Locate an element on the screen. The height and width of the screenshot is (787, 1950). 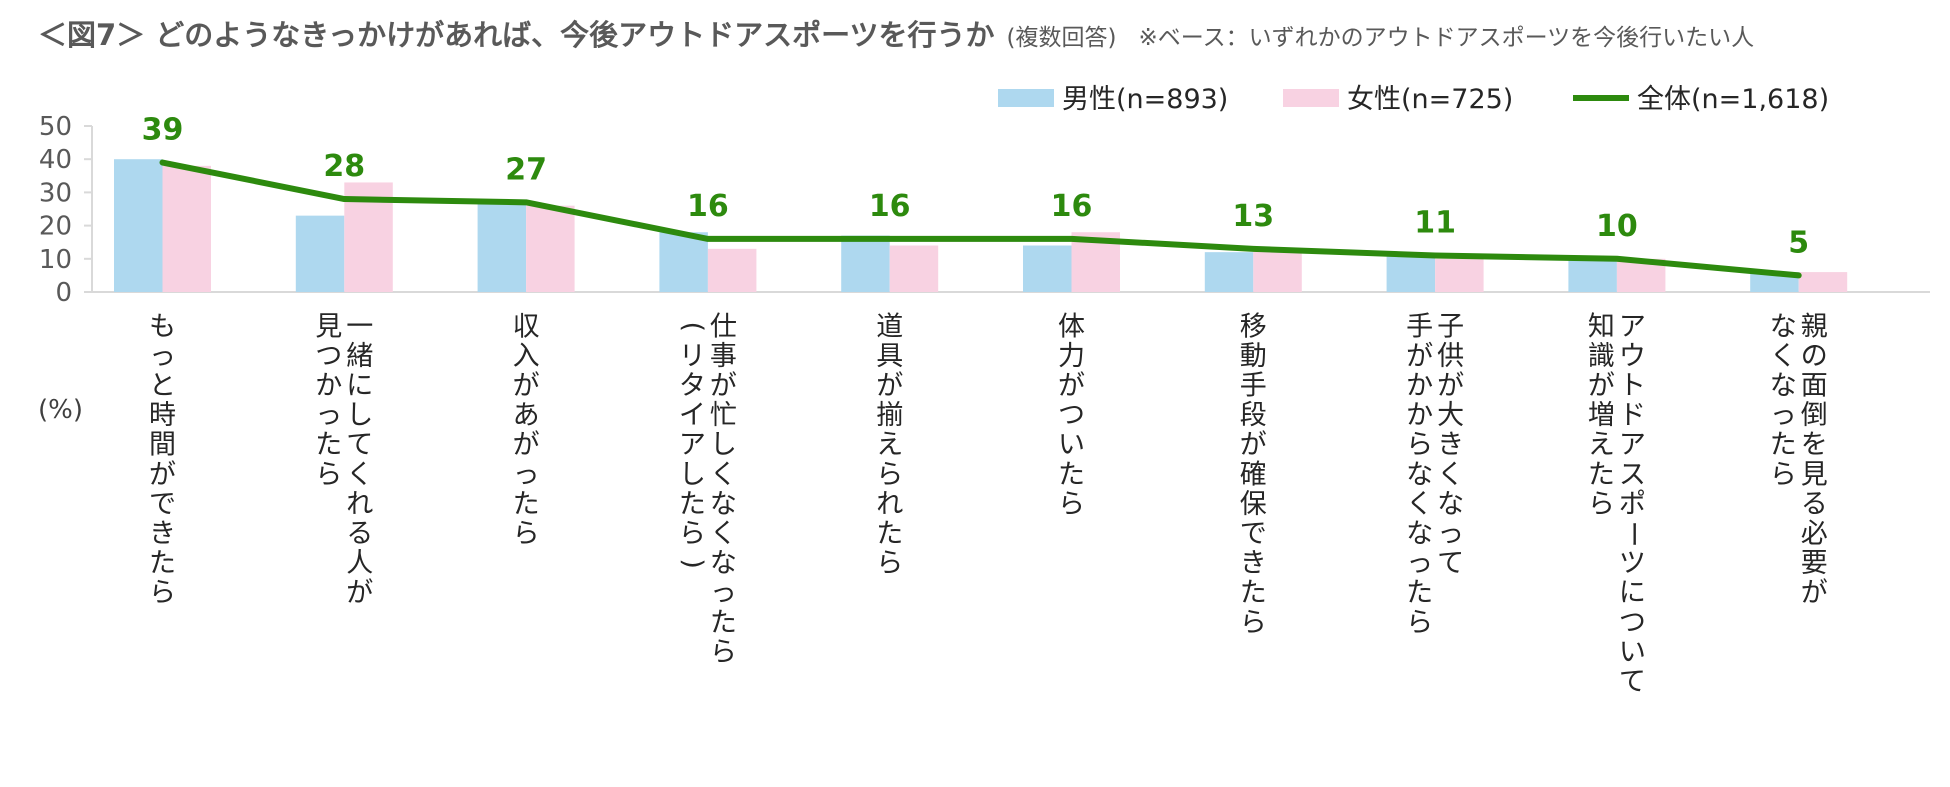
x-category-label: ポ is located at coordinates (1632, 504).